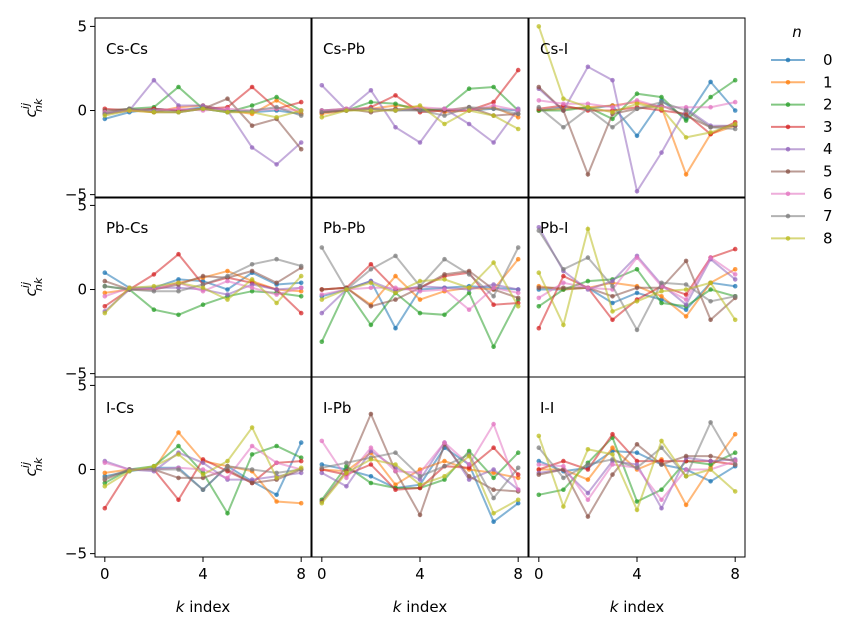 The height and width of the screenshot is (631, 859). Describe the element at coordinates (420, 574) in the screenshot. I see `x-tick-label: 4` at that location.